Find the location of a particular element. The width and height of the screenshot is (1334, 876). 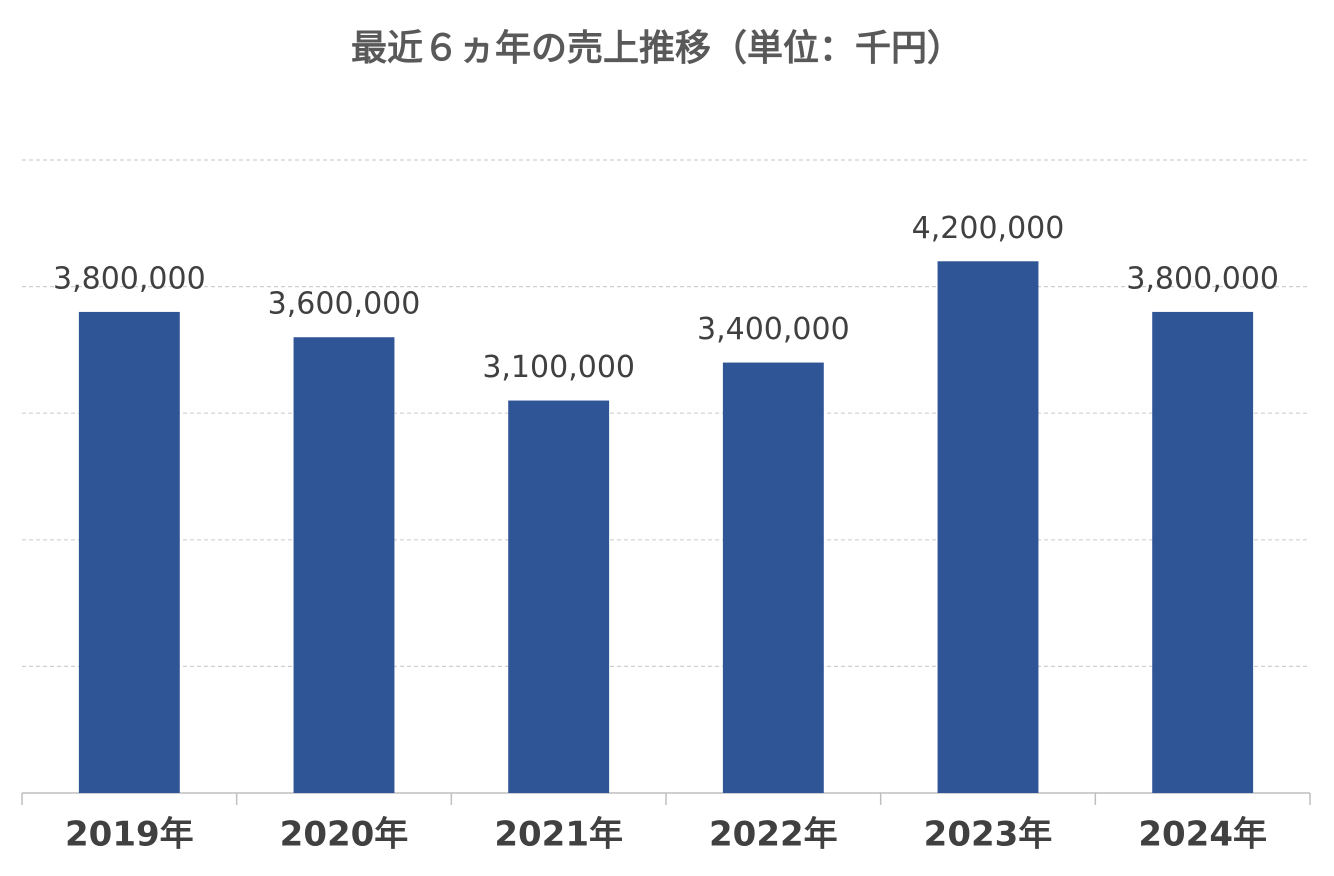

data-label: 3,600,000 is located at coordinates (344, 304).